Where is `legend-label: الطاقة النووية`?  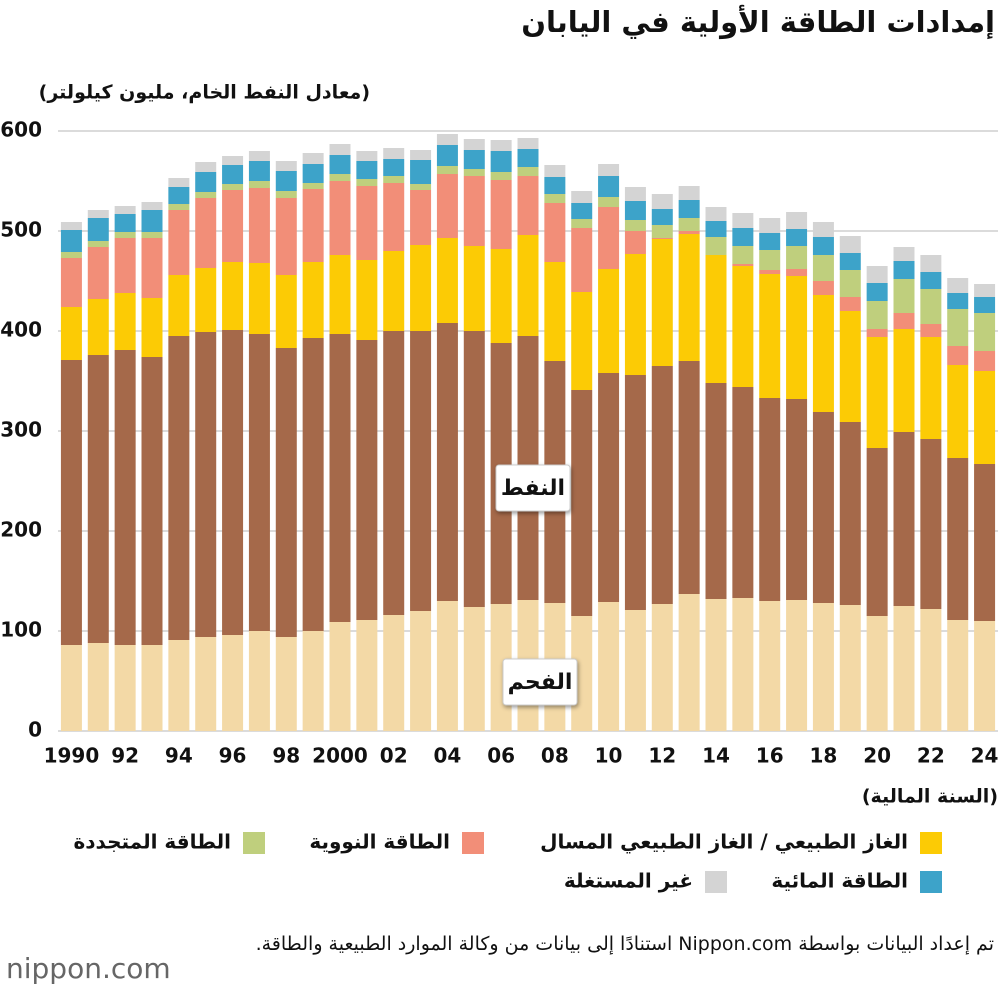 legend-label: الطاقة النووية is located at coordinates (379, 842).